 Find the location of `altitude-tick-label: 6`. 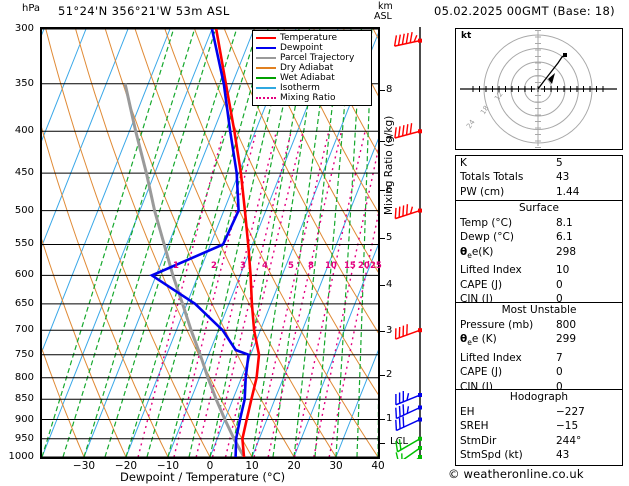

altitude-tick-label: 6 is located at coordinates (389, 190).